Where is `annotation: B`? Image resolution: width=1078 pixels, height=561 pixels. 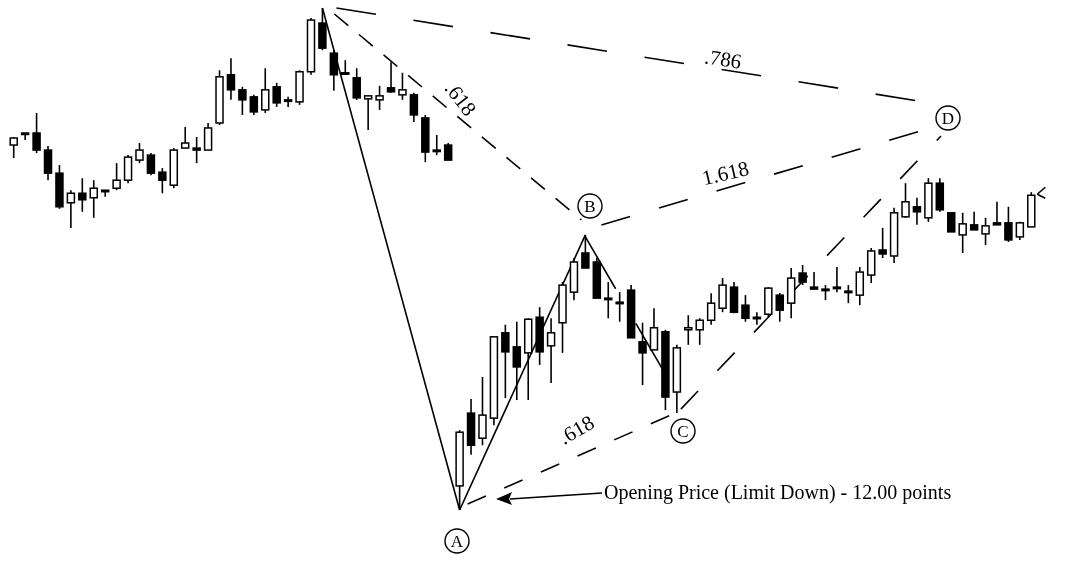
annotation: B is located at coordinates (590, 206).